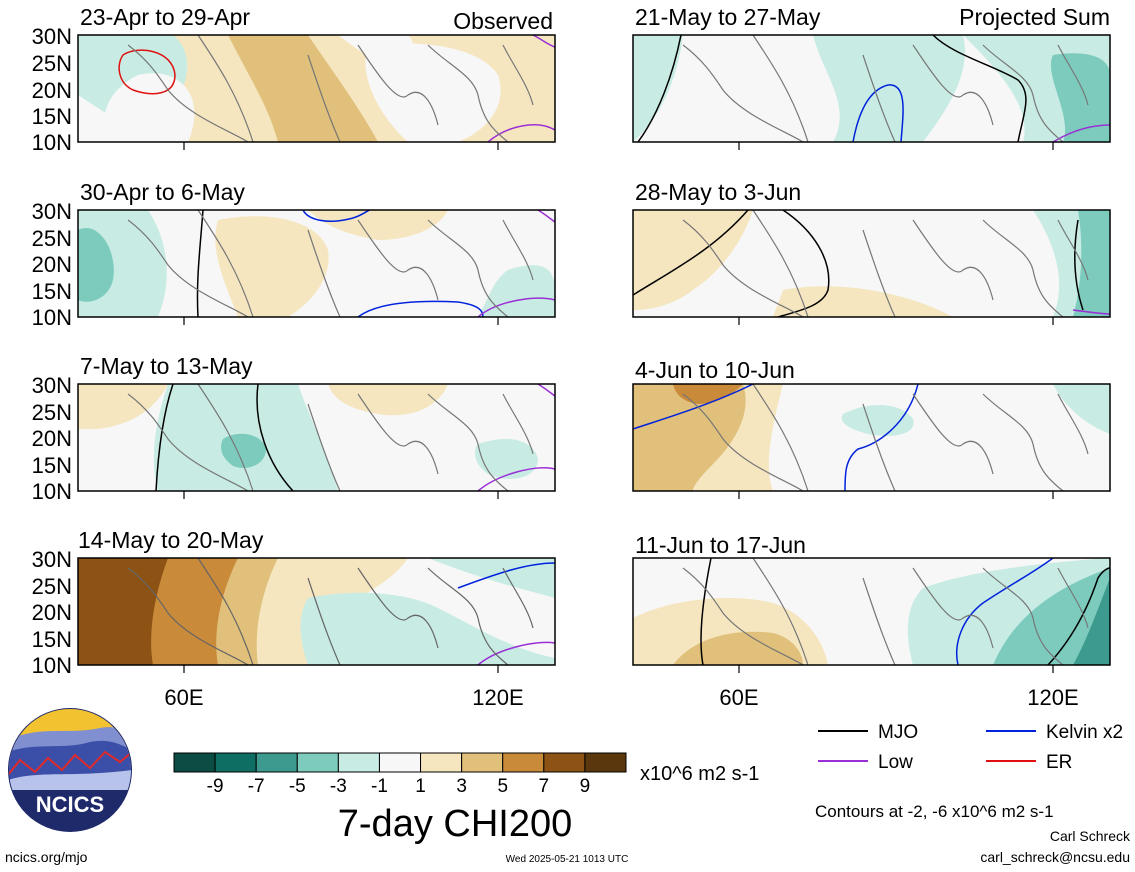  What do you see at coordinates (256, 786) in the screenshot?
I see `colorbar-tick-label: -7` at bounding box center [256, 786].